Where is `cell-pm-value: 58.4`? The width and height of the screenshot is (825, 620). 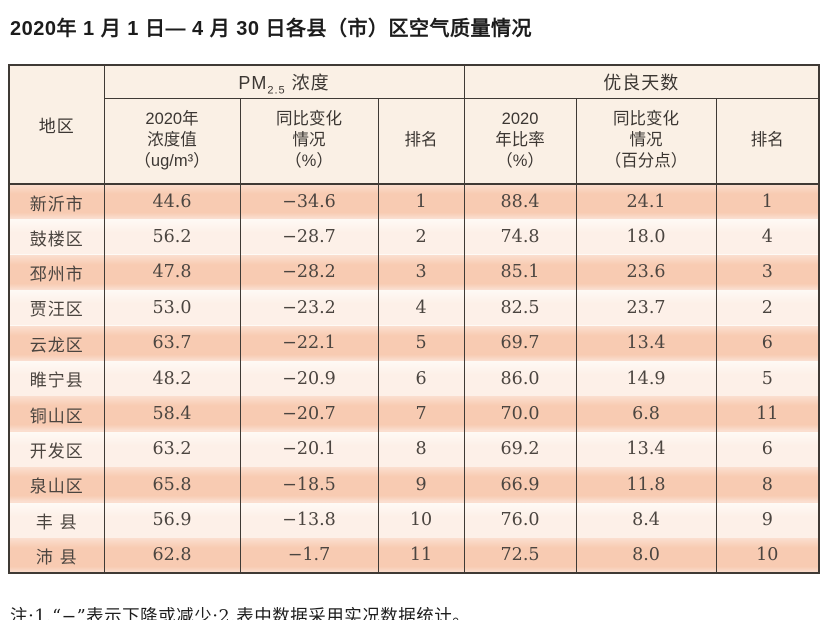 cell-pm-value: 58.4 is located at coordinates (172, 414).